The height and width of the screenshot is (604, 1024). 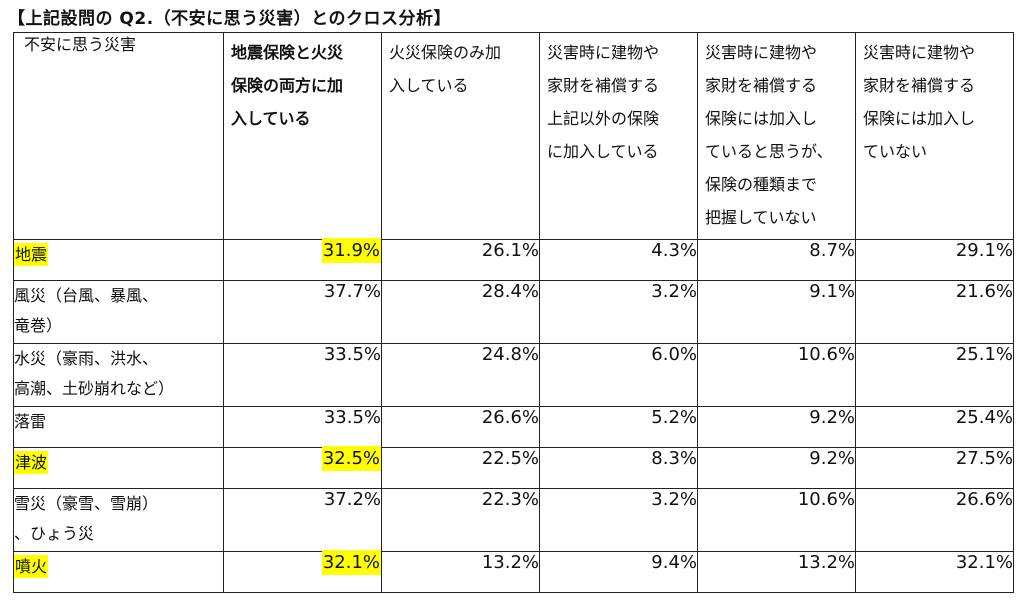 I want to click on value-cell: 37.7%, so click(x=302, y=312).